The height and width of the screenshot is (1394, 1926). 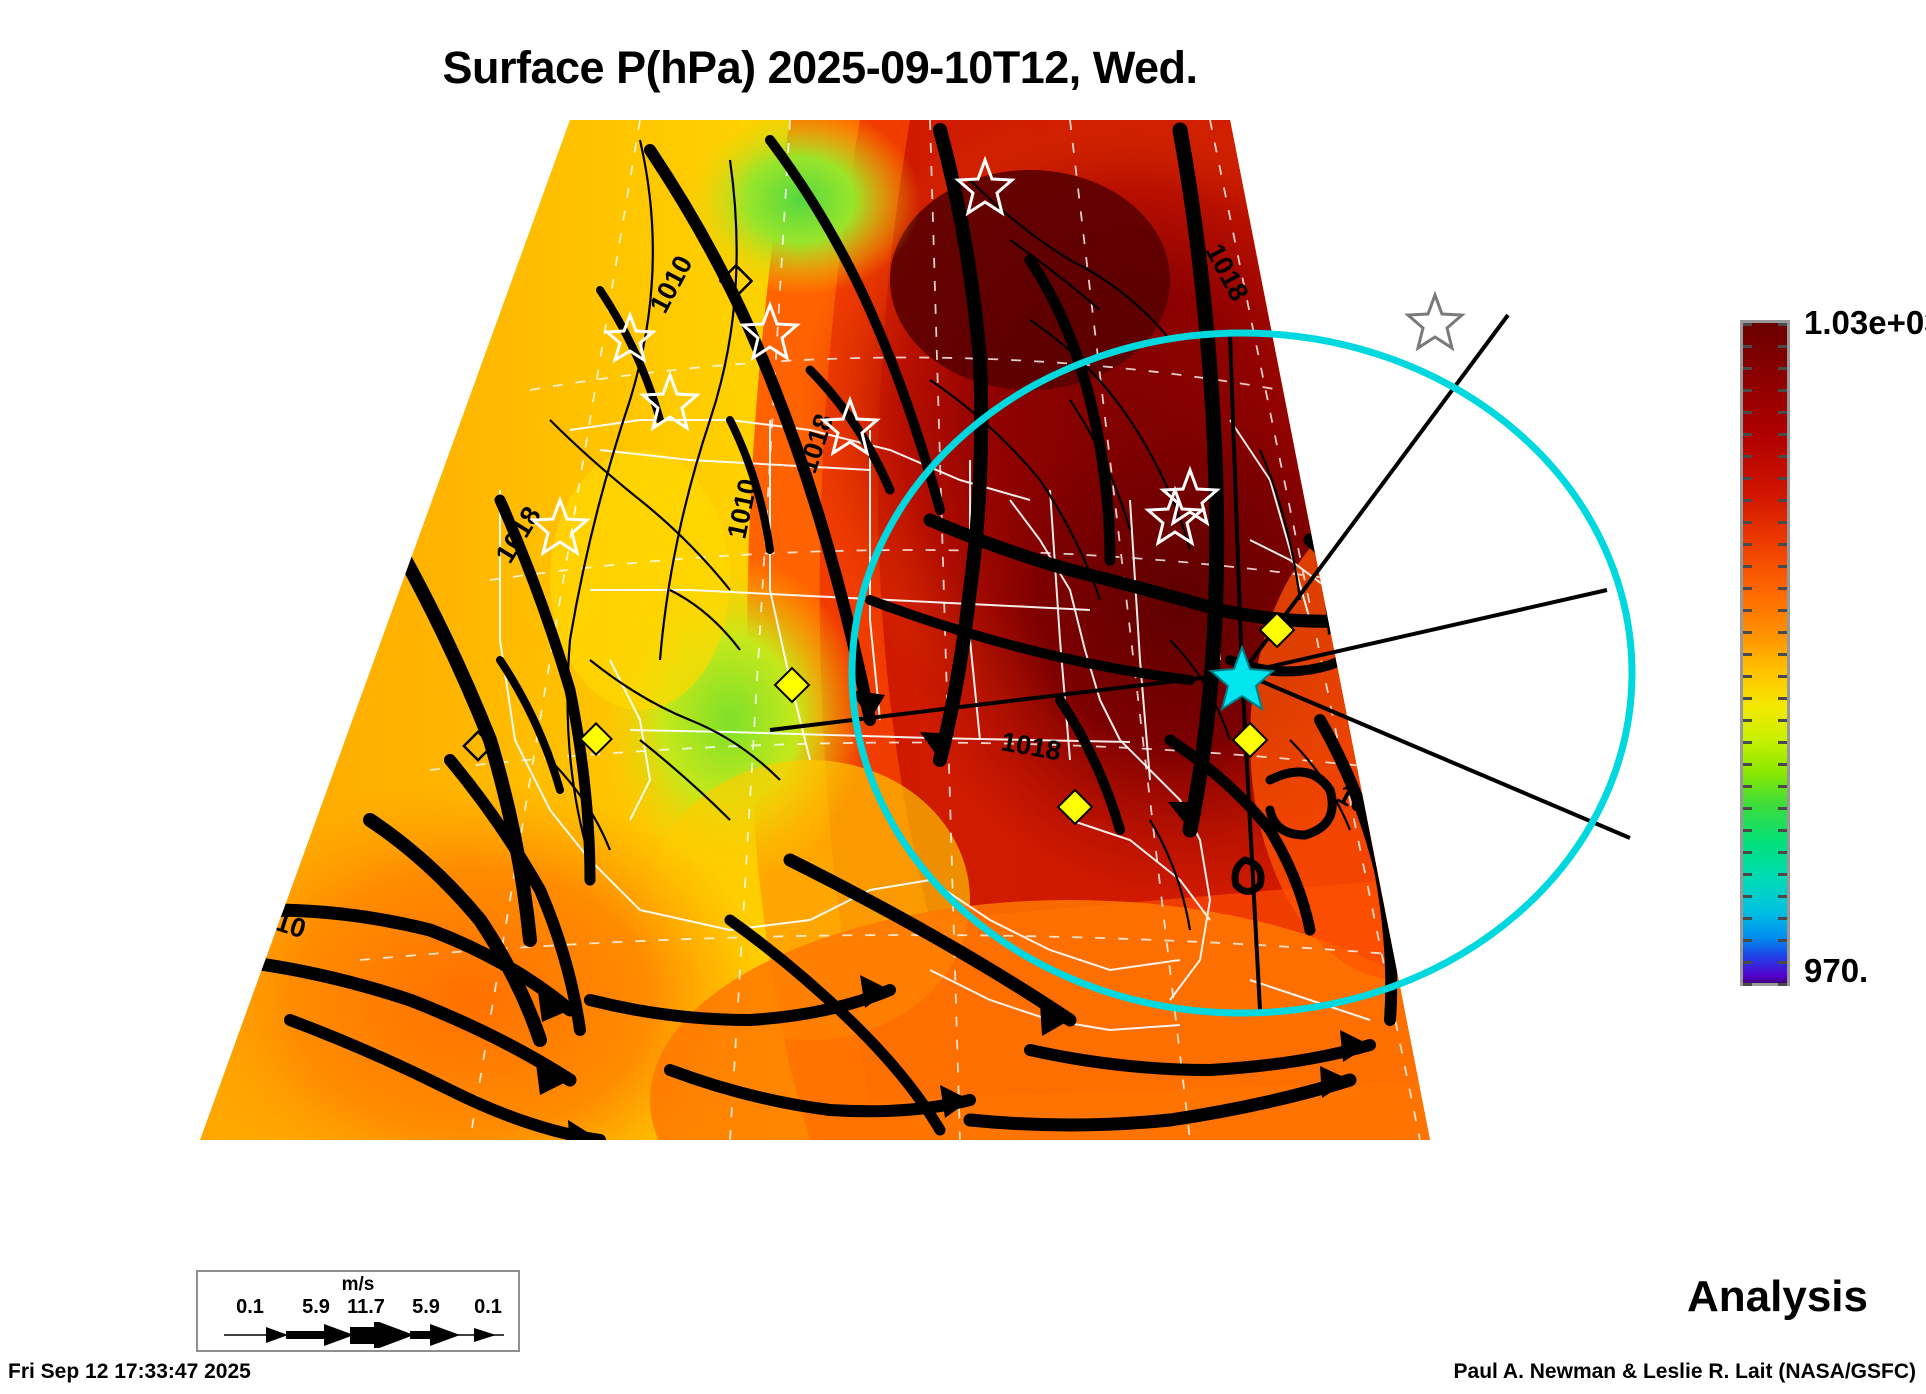 I want to click on colorbar-gradient, so click(x=1765, y=653).